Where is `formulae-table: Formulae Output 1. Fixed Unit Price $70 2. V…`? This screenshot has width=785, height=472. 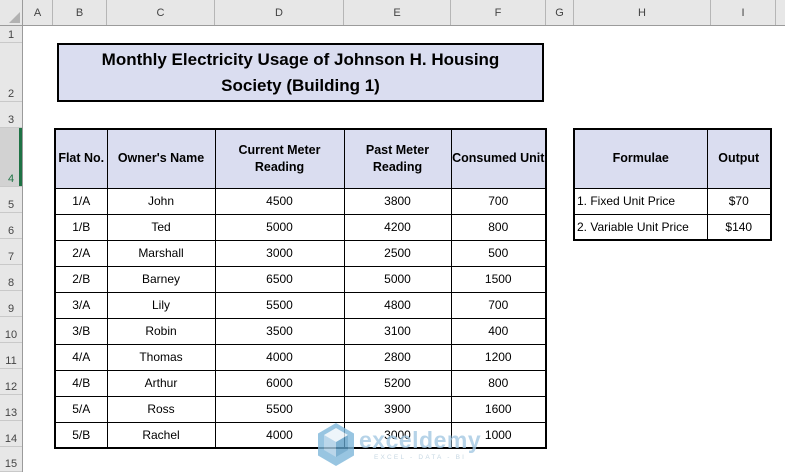
formulae-table: Formulae Output 1. Fixed Unit Price $70 2. V… is located at coordinates (672, 184).